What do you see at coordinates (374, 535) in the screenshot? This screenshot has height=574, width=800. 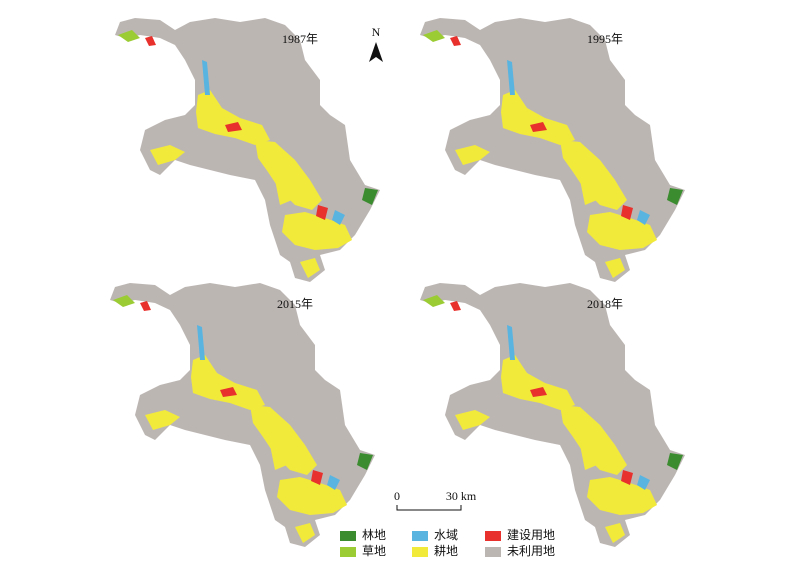 I see `legend-label: 林地` at bounding box center [374, 535].